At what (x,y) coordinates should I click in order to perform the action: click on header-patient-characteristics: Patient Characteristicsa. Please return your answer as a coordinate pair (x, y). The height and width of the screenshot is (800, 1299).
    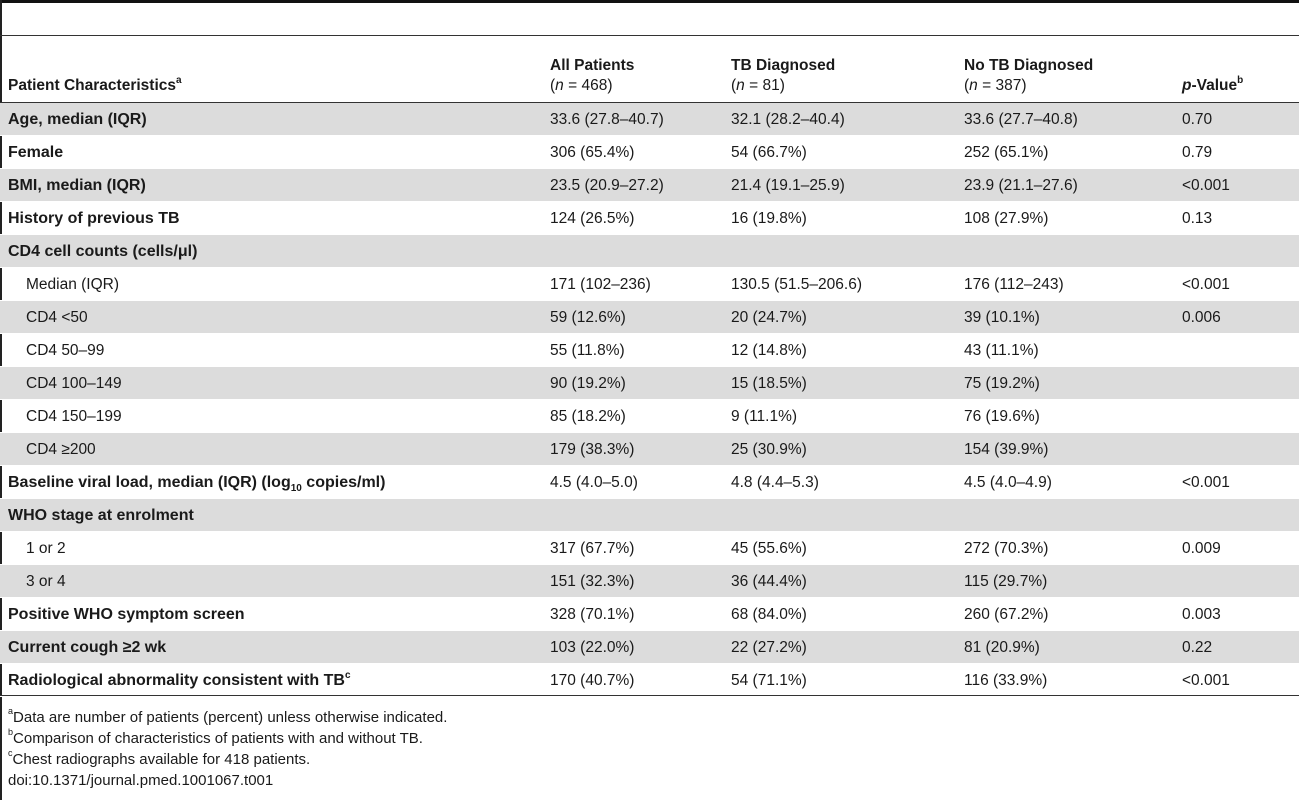
    Looking at the image, I should click on (95, 85).